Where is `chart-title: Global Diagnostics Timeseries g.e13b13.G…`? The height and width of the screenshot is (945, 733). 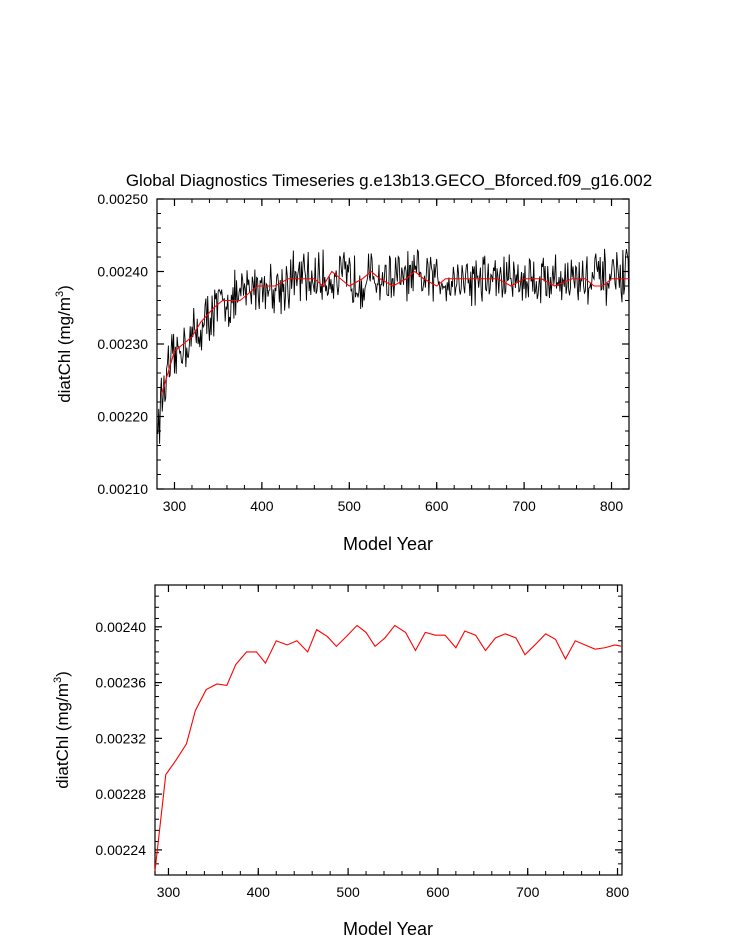 chart-title: Global Diagnostics Timeseries g.e13b13.G… is located at coordinates (389, 180).